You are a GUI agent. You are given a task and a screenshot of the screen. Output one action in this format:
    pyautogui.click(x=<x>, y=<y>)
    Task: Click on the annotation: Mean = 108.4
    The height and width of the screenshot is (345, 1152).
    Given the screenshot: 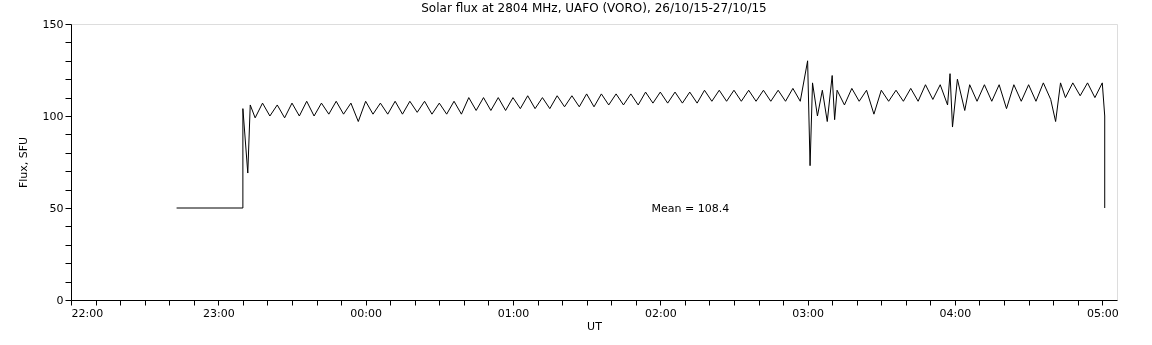 What is the action you would take?
    pyautogui.click(x=690, y=208)
    